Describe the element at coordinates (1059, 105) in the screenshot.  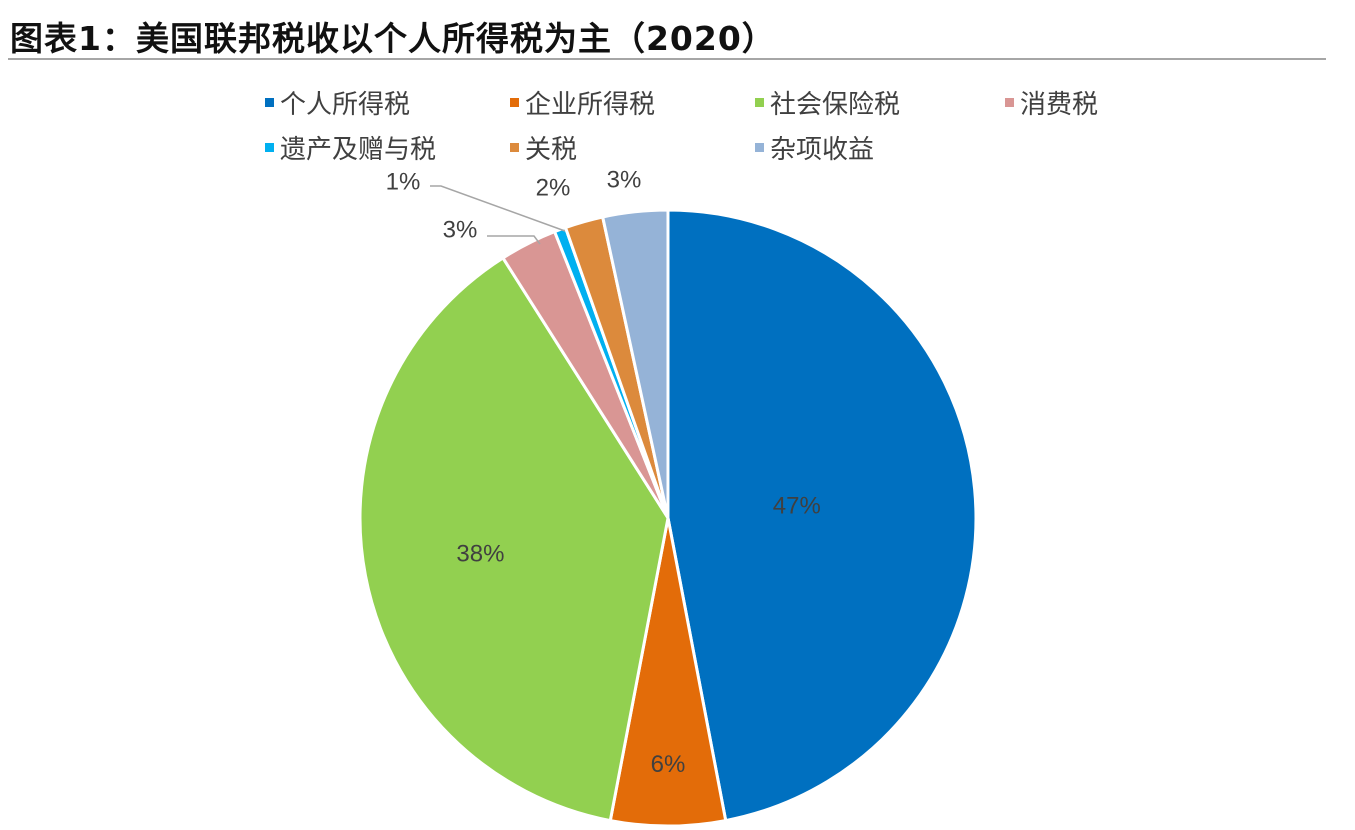
I see `legend-label: 消费税` at that location.